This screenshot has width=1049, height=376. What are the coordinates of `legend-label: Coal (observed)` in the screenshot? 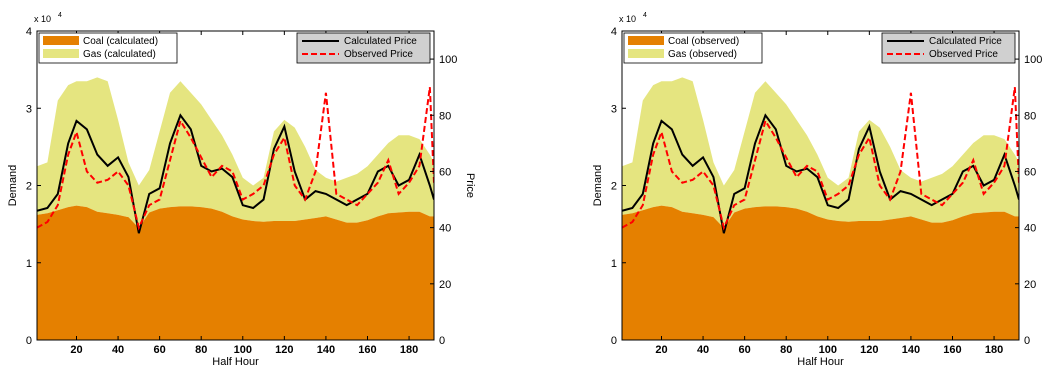 It's located at (703, 41).